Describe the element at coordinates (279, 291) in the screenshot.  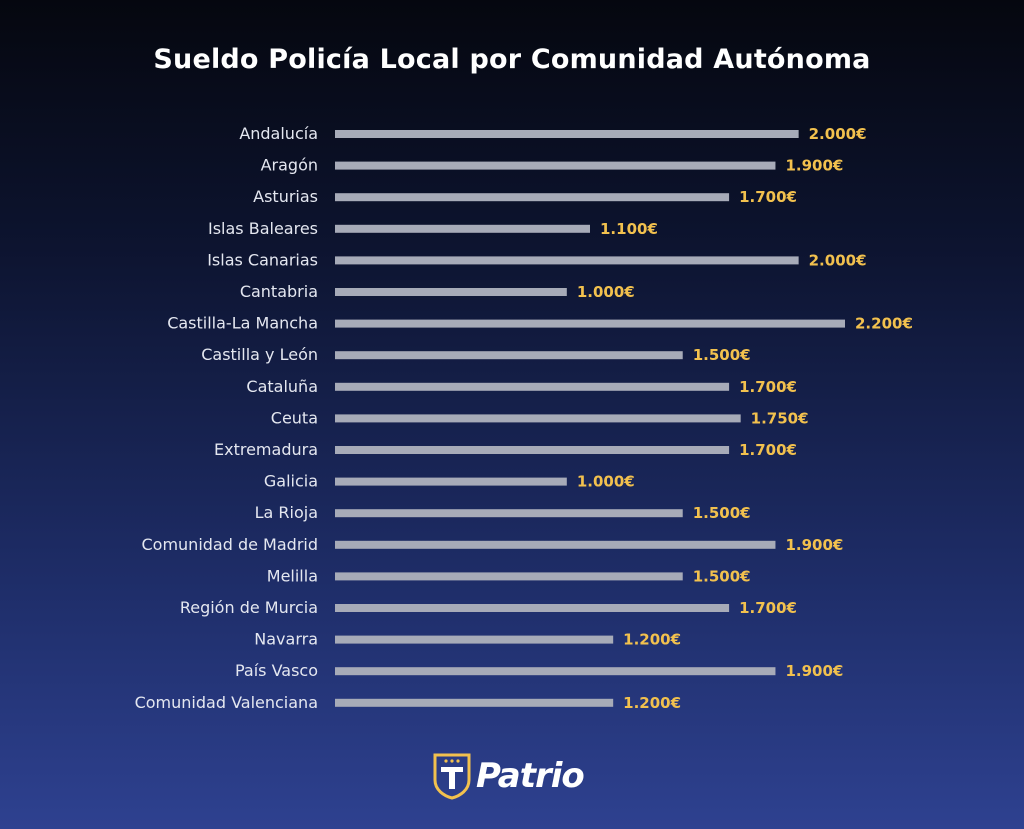
I see `category-label: Cantabria` at that location.